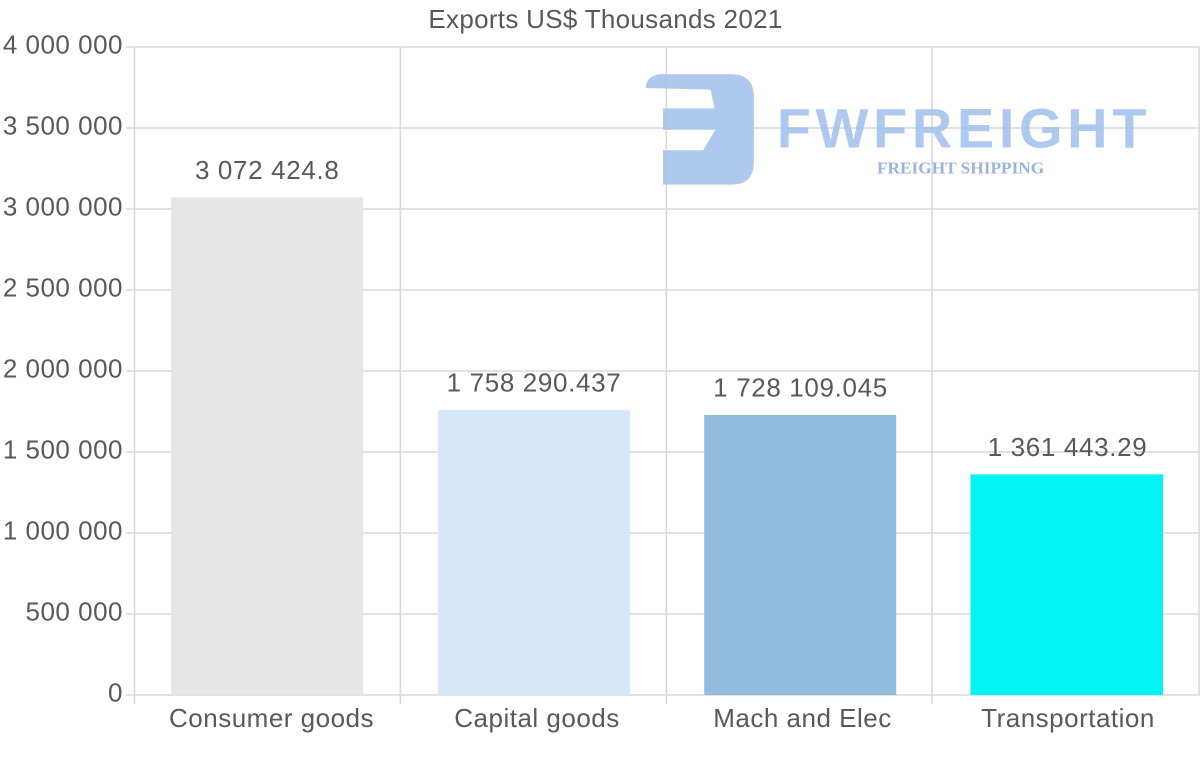 This screenshot has width=1200, height=763. I want to click on svg-text: 4 000 000, so click(63, 45).